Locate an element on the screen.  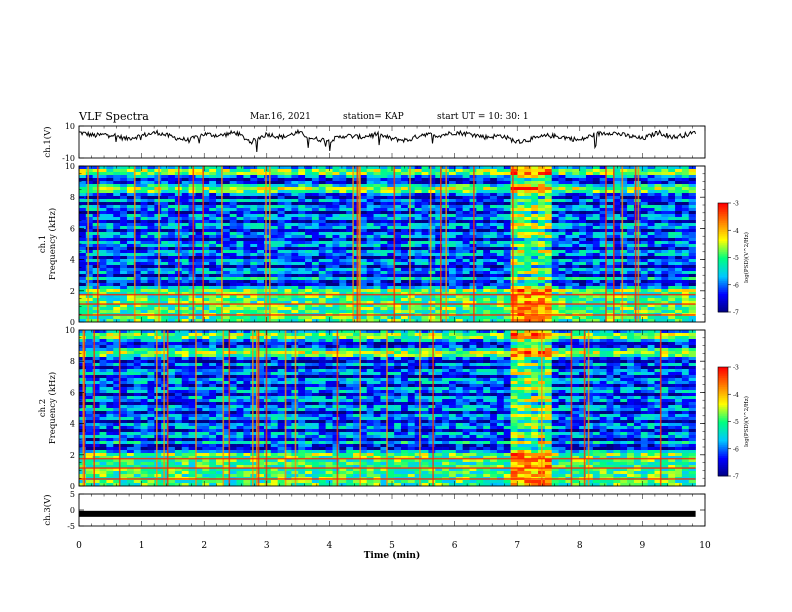
colorbar-3: -3 -4 -5 -6 -7 log(PSD)(V^2/Hz) is located at coordinates (733, 423).